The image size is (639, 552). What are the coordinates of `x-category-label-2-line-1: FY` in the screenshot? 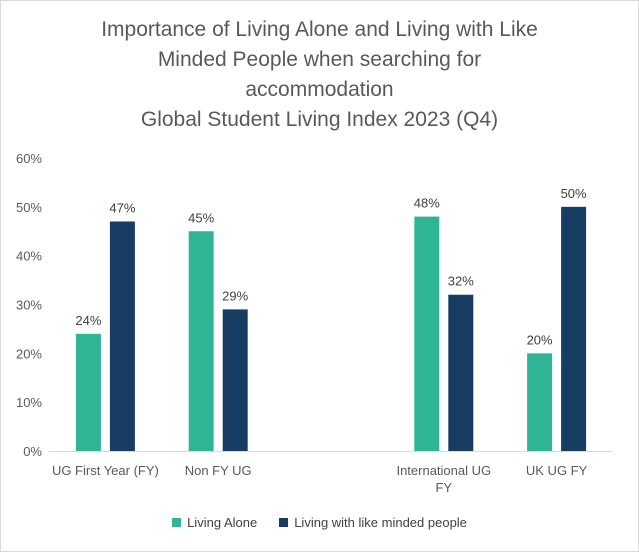 It's located at (443, 487).